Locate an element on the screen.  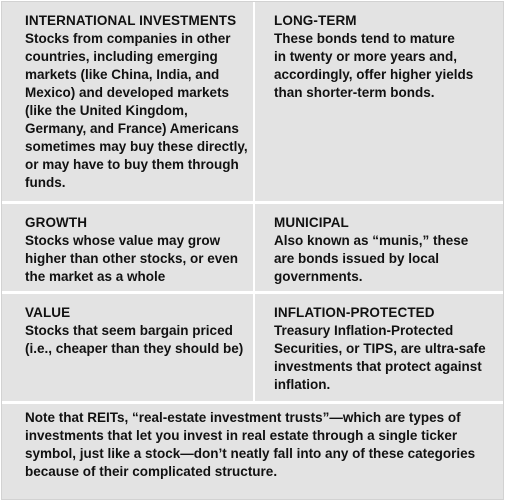
cell-line: Treasury Inflation-Protected is located at coordinates (364, 330).